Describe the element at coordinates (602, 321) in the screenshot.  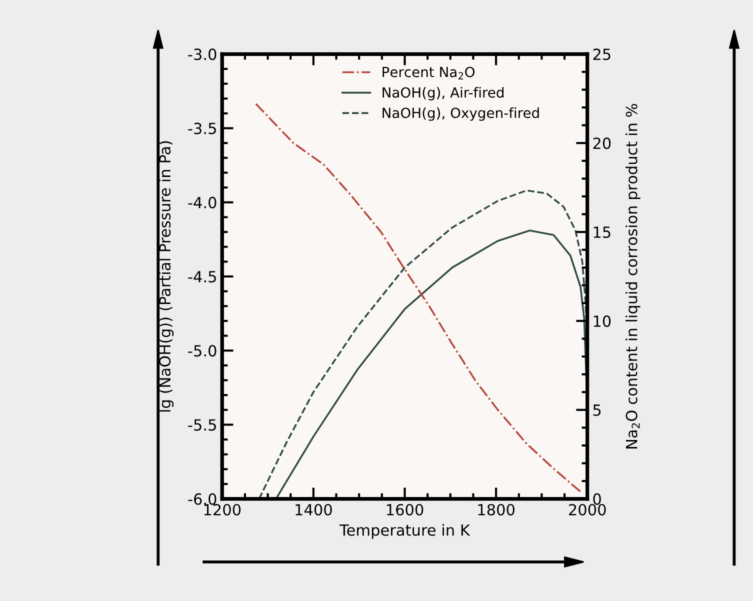
I see `y2-tick-label: 10` at that location.